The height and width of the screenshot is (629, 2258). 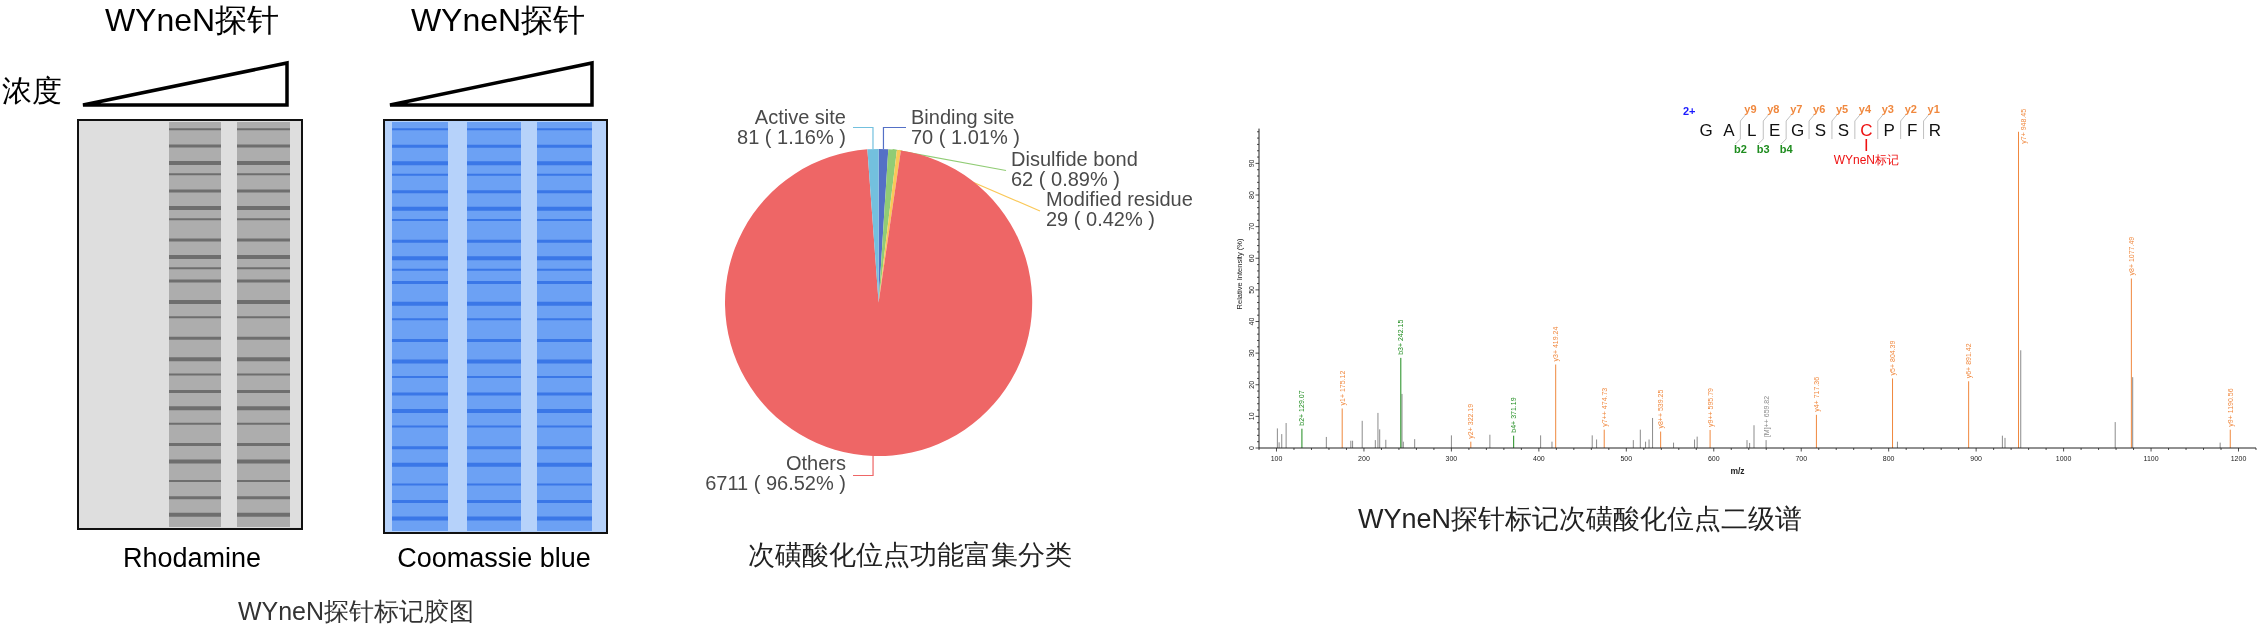 I want to click on text: y1, so click(x=1933, y=108).